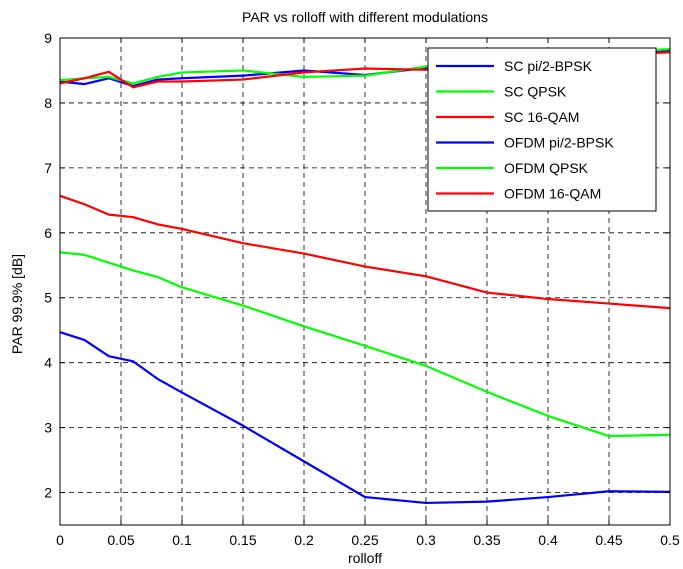 This screenshot has height=569, width=683. I want to click on x-tick-label: 0.45, so click(608, 540).